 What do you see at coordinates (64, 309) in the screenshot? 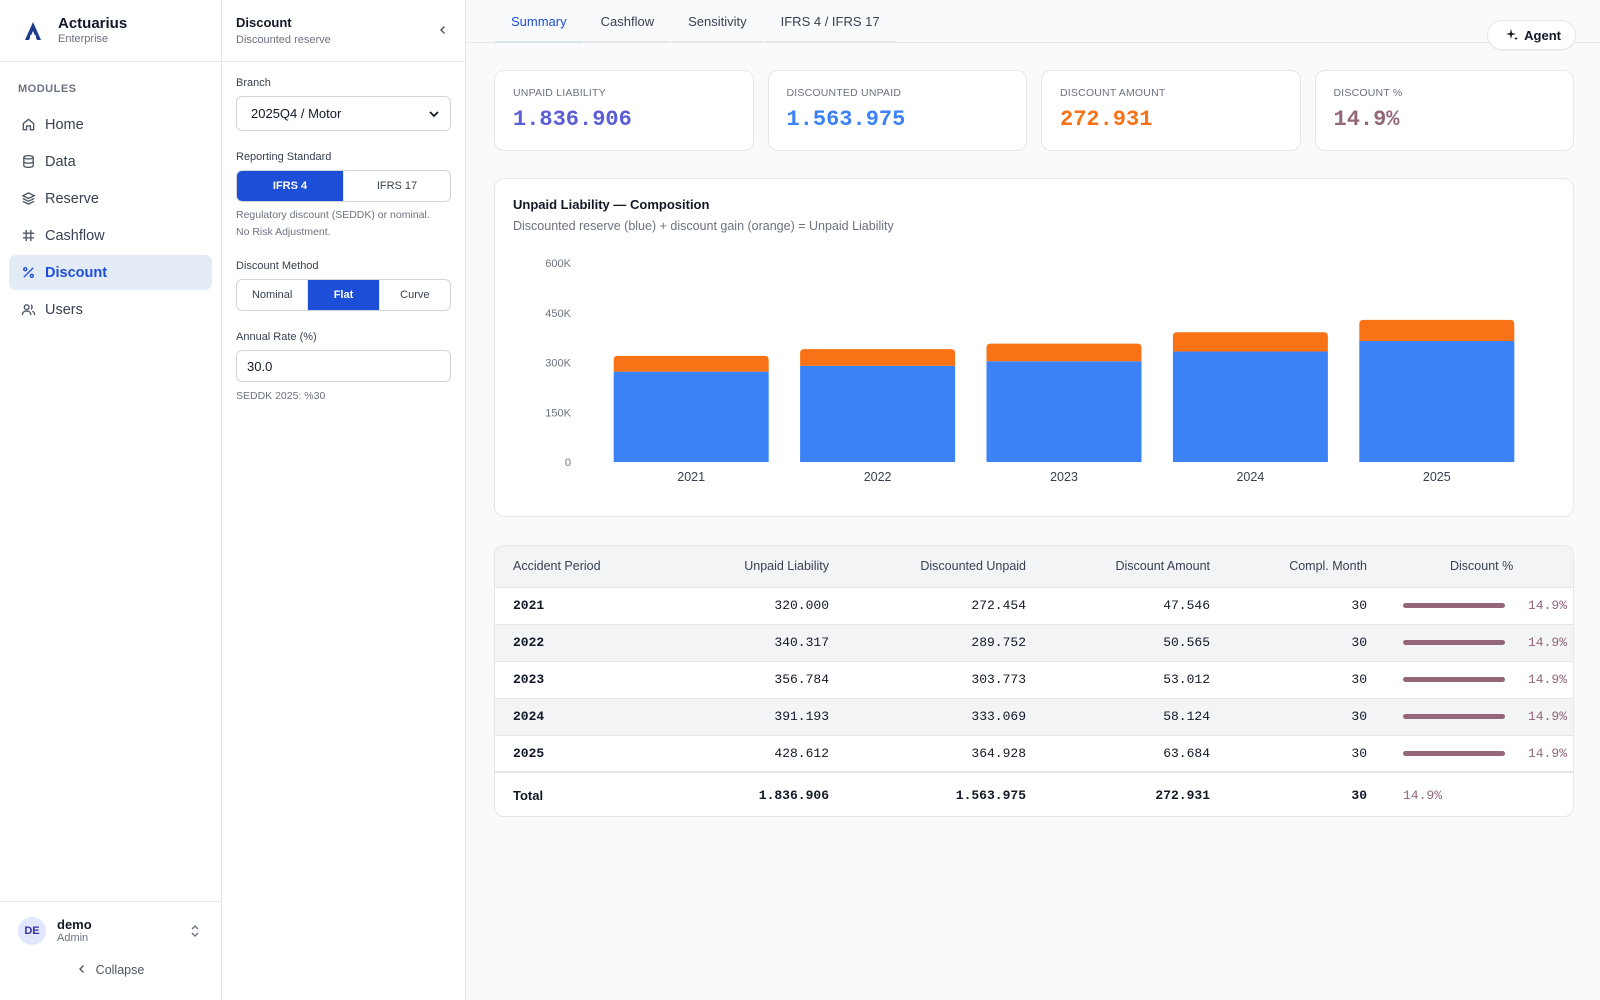
I see `sidebar-item-label: Users` at bounding box center [64, 309].